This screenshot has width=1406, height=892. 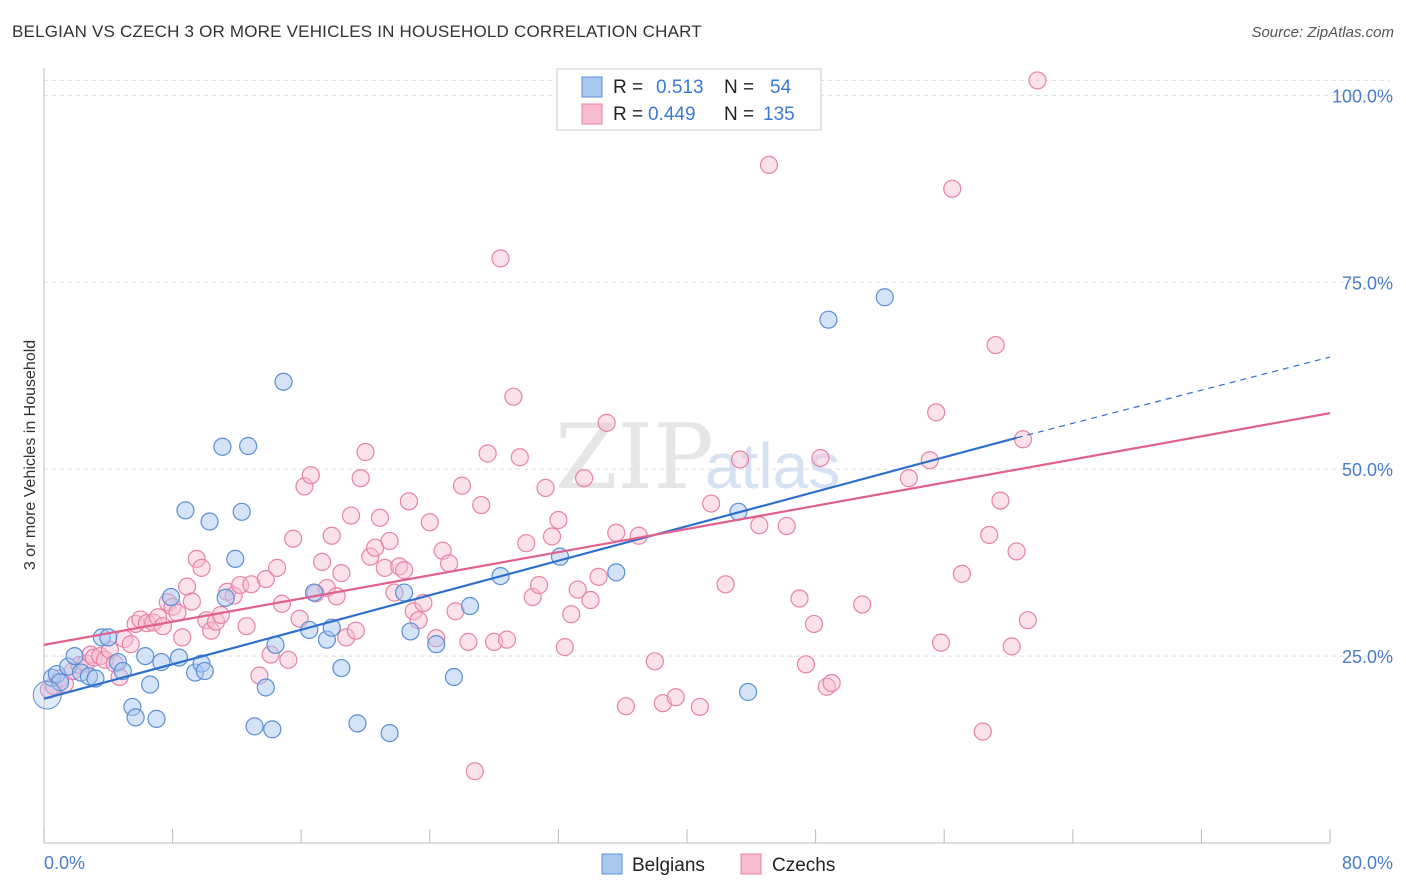 What do you see at coordinates (739, 87) in the screenshot?
I see `legend-n-label-belgians: N =` at bounding box center [739, 87].